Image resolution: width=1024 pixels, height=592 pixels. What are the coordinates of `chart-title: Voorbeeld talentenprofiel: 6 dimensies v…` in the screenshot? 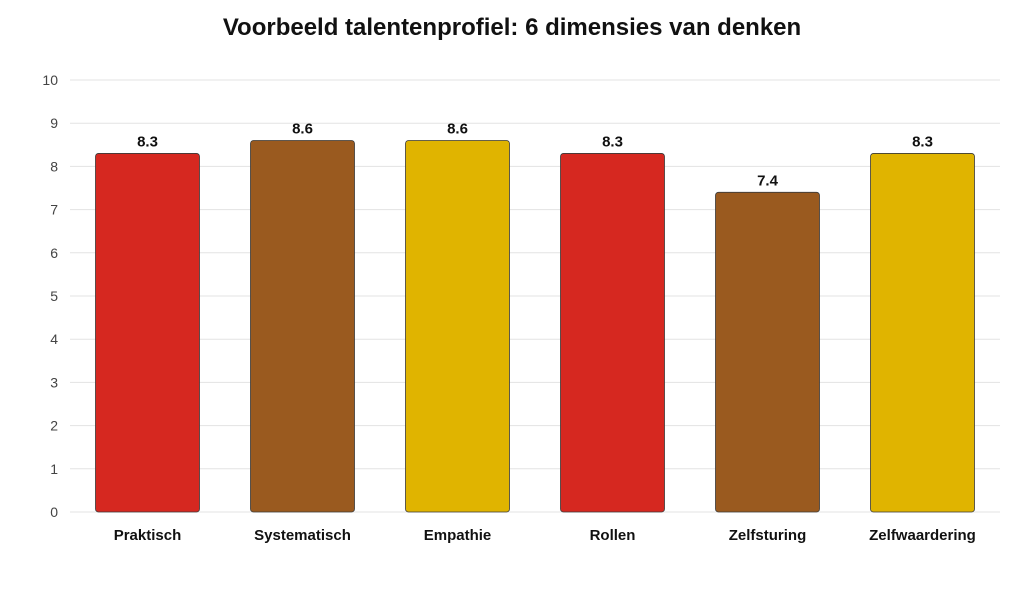 It's located at (512, 27).